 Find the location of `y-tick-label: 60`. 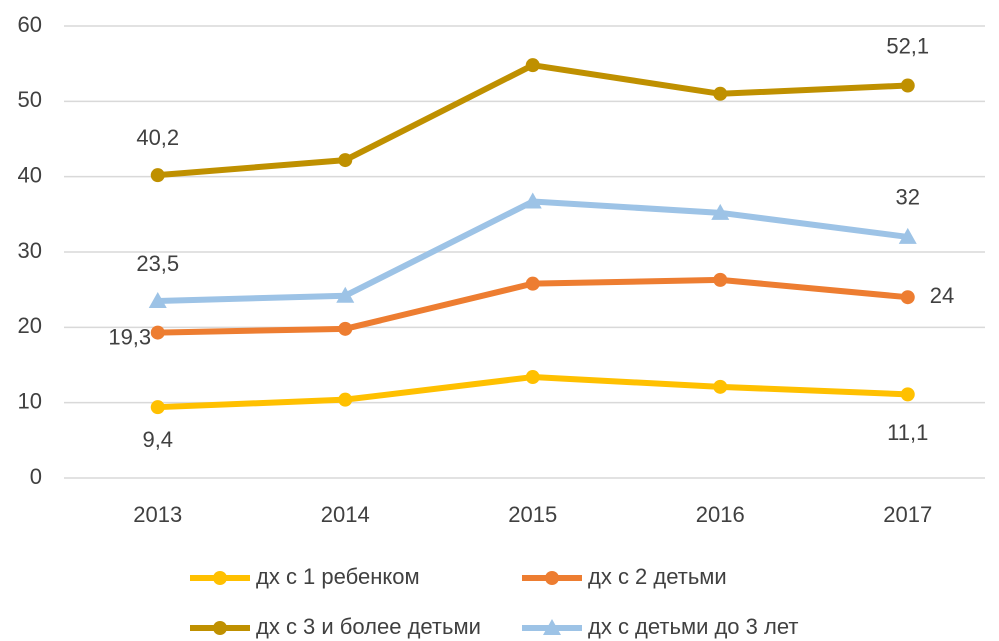

y-tick-label: 60 is located at coordinates (30, 24).